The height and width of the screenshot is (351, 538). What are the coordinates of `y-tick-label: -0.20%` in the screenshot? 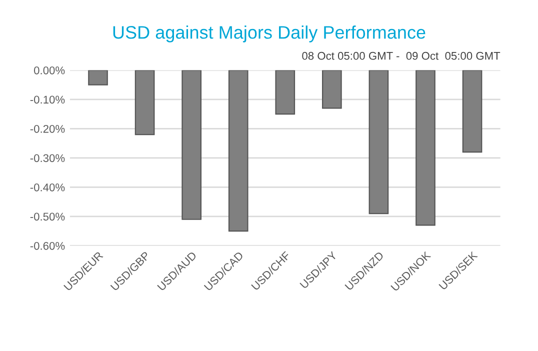 It's located at (47, 128).